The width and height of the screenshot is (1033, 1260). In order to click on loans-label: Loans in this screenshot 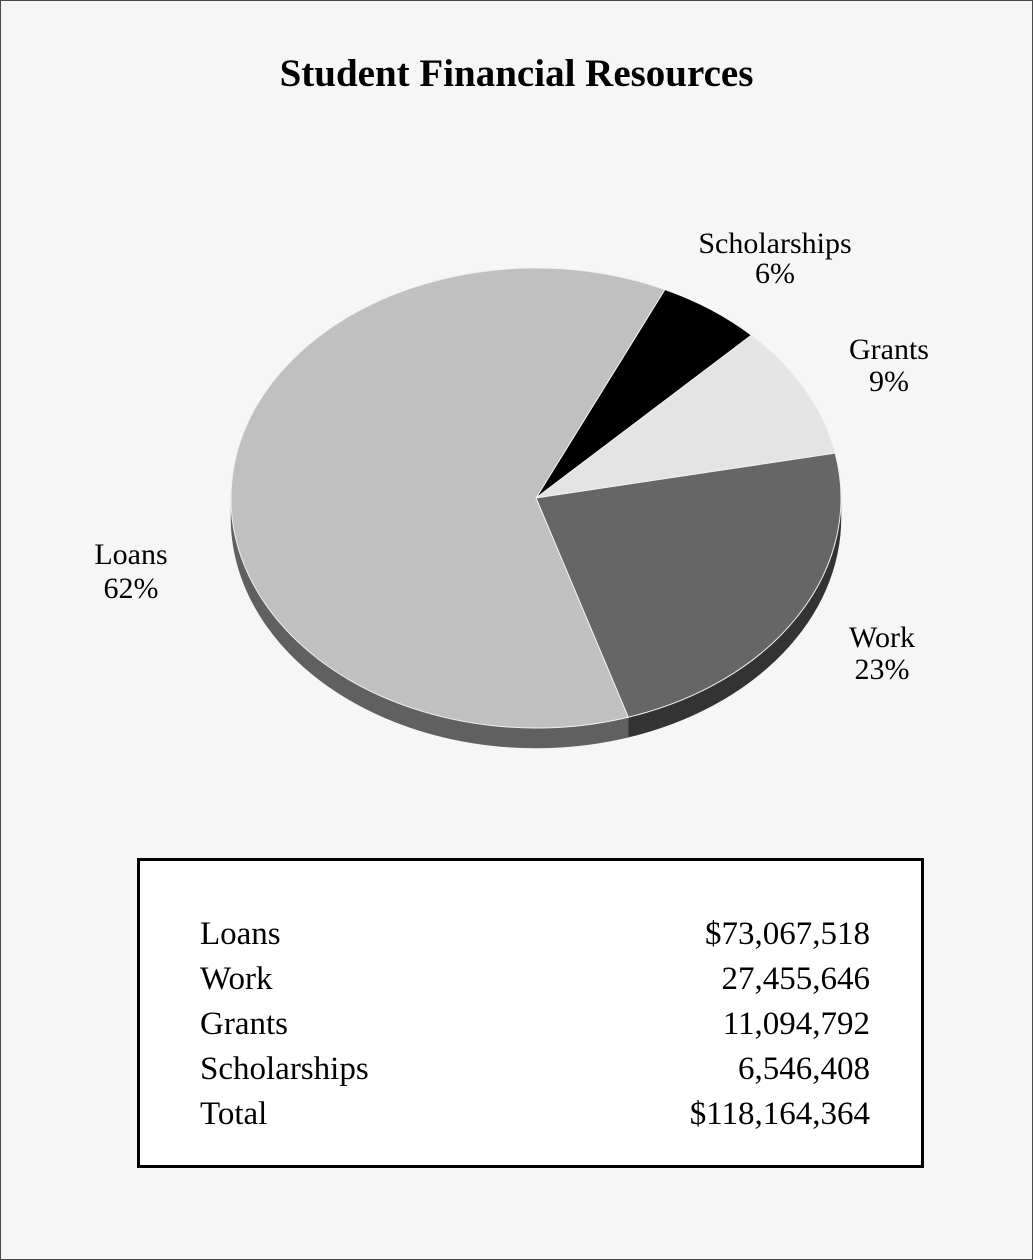, I will do `click(130, 554)`.